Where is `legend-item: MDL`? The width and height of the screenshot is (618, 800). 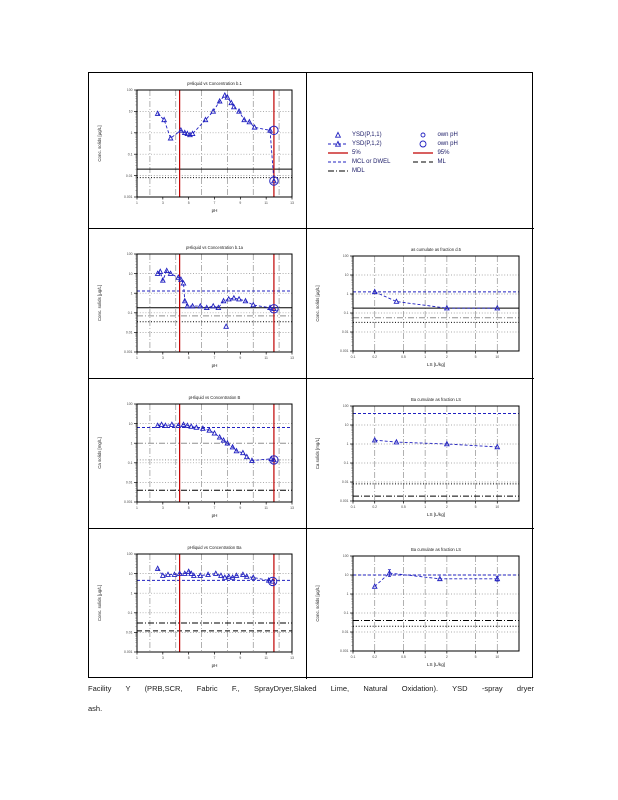
legend-item: MDL is located at coordinates (358, 171).